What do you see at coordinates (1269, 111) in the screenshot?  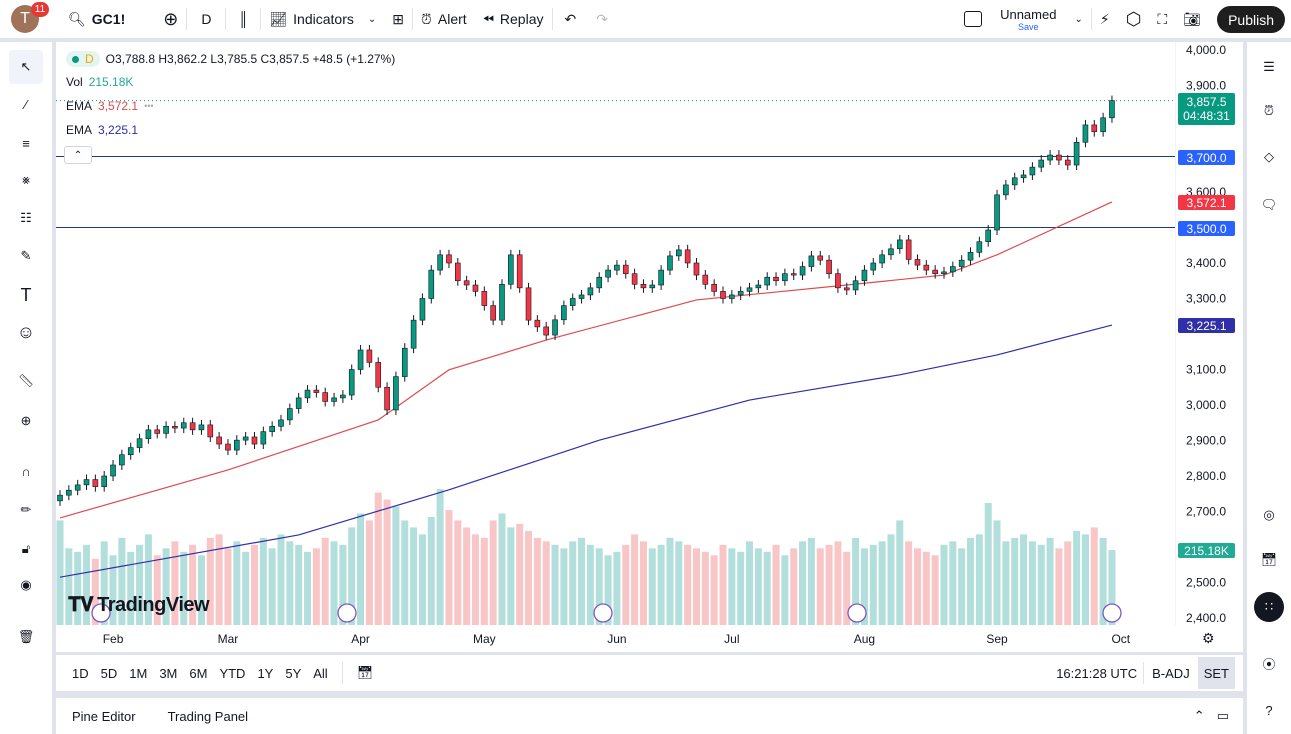 I see `alerts-button: ⏰︎` at bounding box center [1269, 111].